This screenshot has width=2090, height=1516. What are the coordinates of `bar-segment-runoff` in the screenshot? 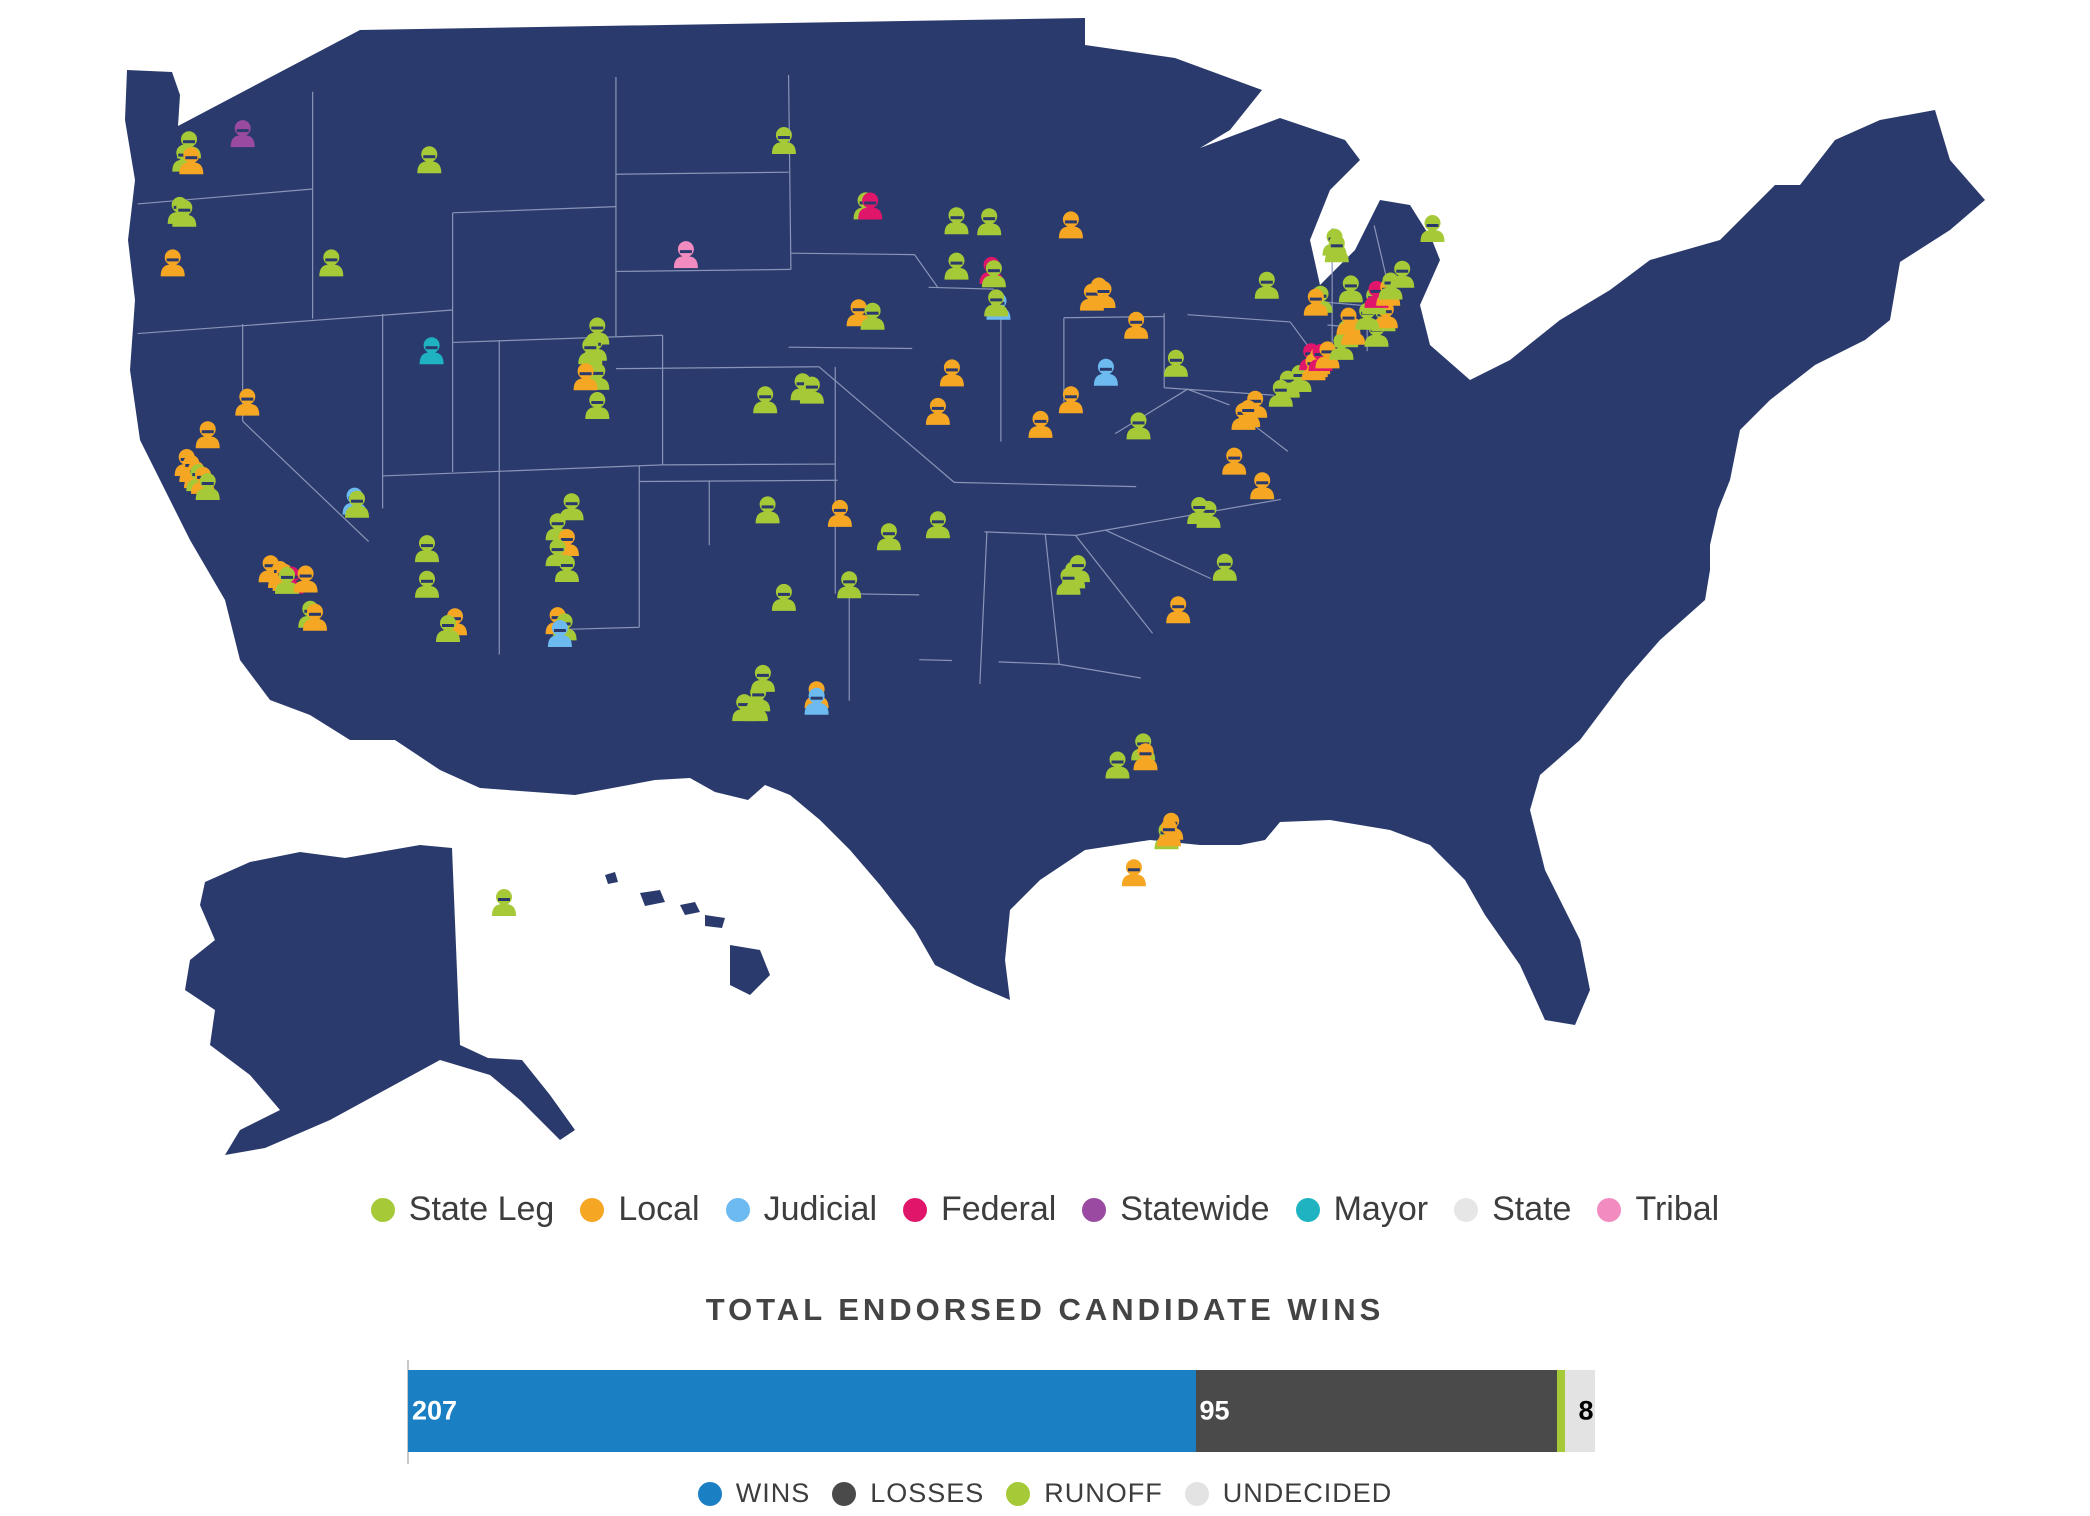 It's located at (1560, 1411).